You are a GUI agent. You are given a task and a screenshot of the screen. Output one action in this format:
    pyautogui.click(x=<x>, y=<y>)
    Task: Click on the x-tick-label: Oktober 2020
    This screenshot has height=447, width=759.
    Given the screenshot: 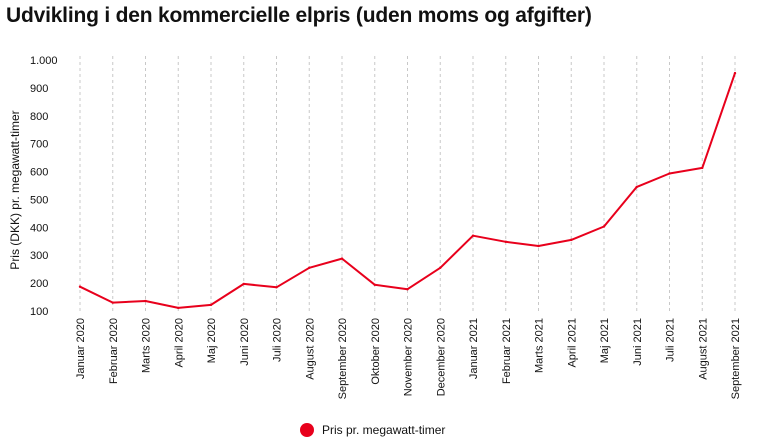 What is the action you would take?
    pyautogui.click(x=376, y=351)
    